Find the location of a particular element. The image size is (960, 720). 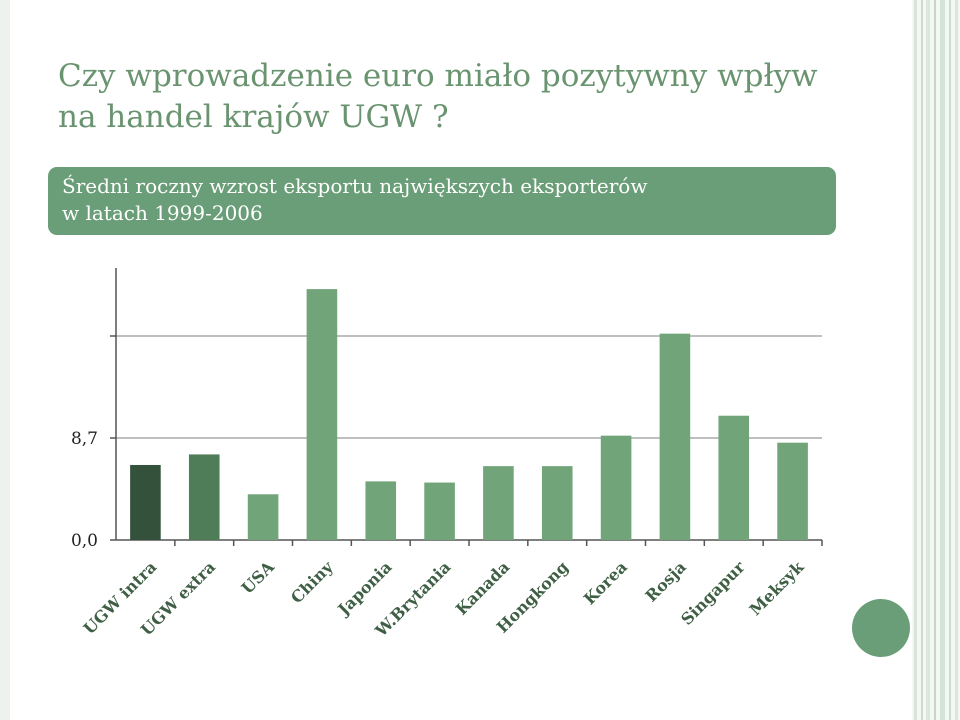

bar-usa is located at coordinates (263, 517).